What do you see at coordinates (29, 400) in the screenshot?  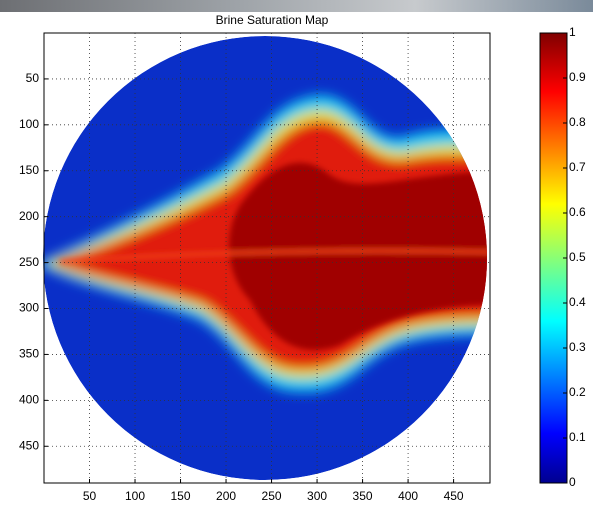 I see `y-tick-label: 400` at bounding box center [29, 400].